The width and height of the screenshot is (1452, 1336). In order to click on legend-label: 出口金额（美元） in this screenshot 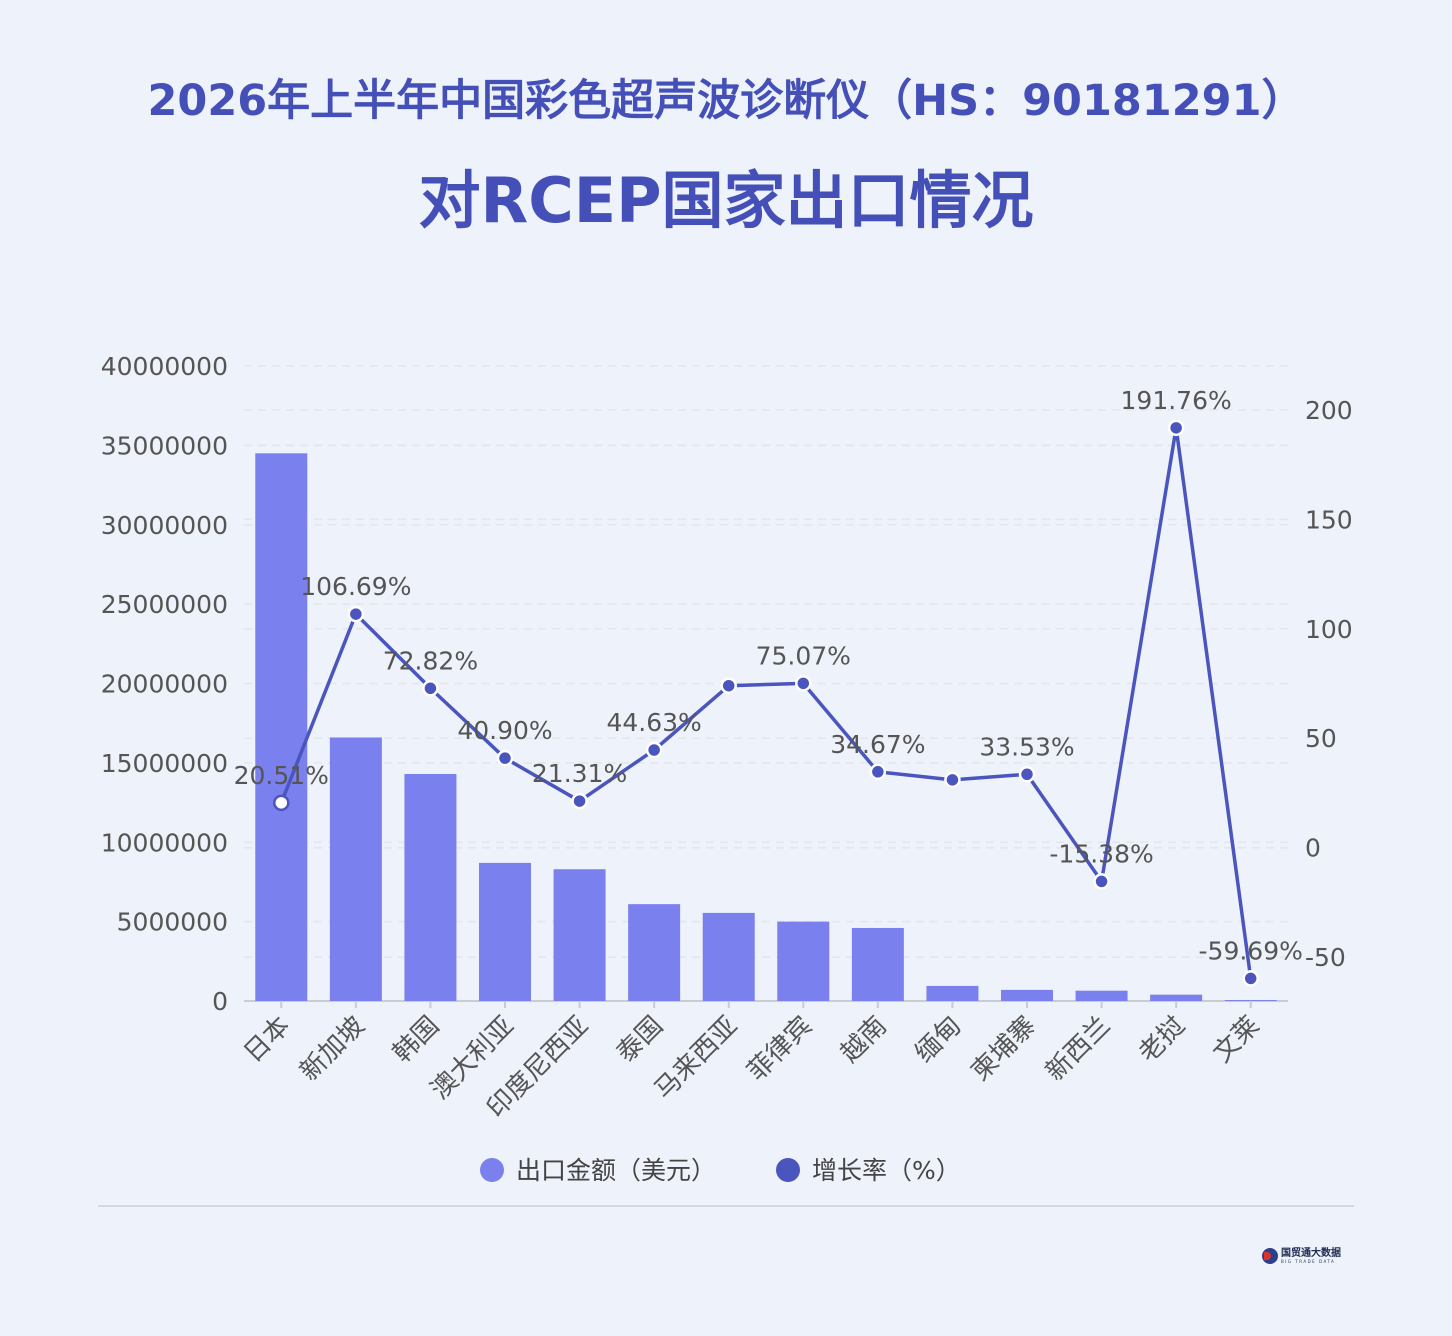, I will do `click(616, 1170)`.